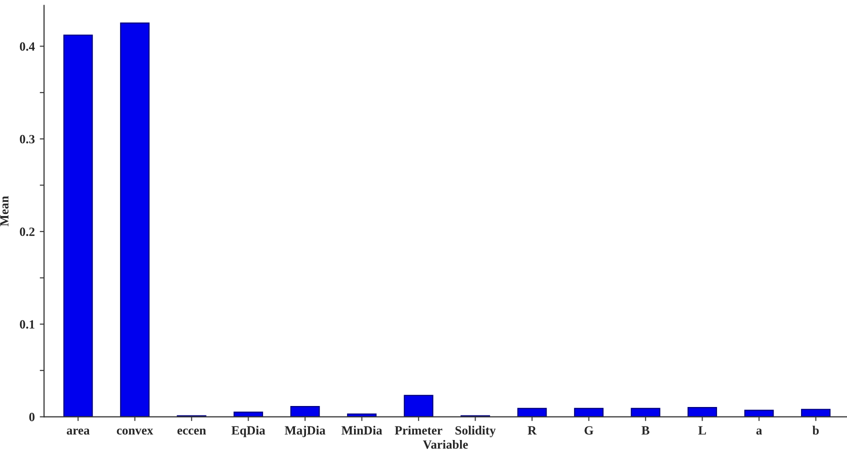 The width and height of the screenshot is (847, 457). What do you see at coordinates (27, 324) in the screenshot?
I see `y-tick-label: 0.1` at bounding box center [27, 324].